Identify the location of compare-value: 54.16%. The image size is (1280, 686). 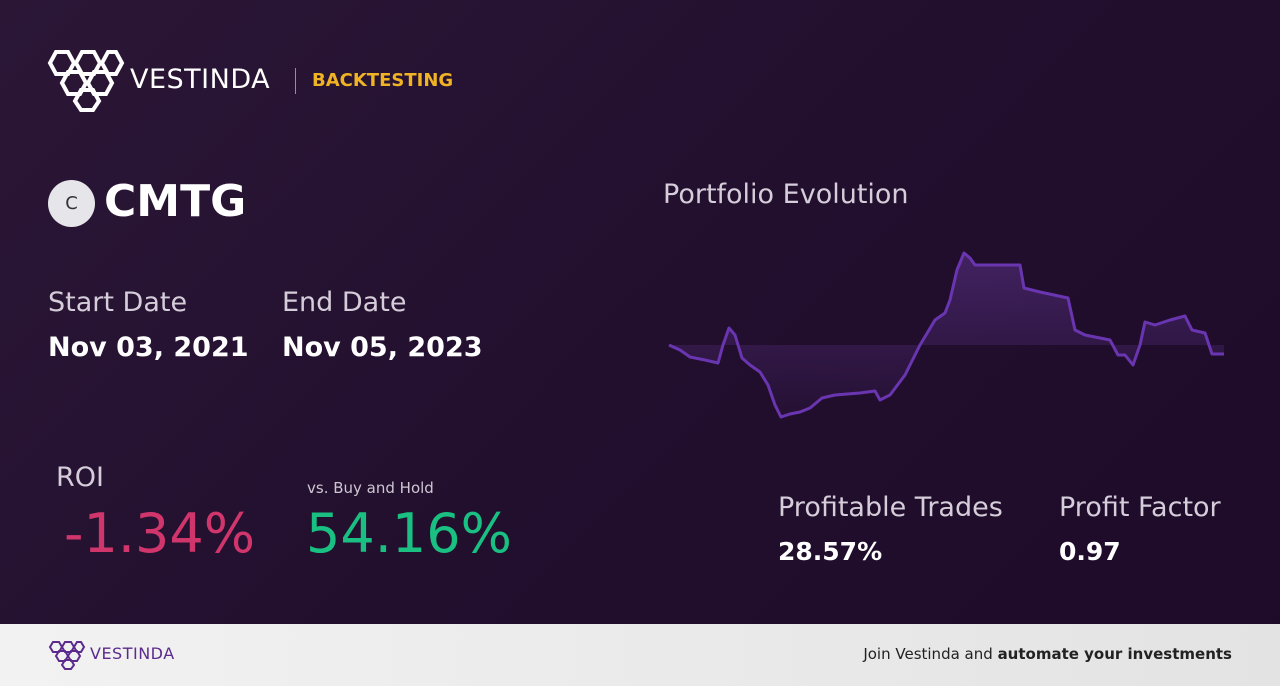
(409, 533).